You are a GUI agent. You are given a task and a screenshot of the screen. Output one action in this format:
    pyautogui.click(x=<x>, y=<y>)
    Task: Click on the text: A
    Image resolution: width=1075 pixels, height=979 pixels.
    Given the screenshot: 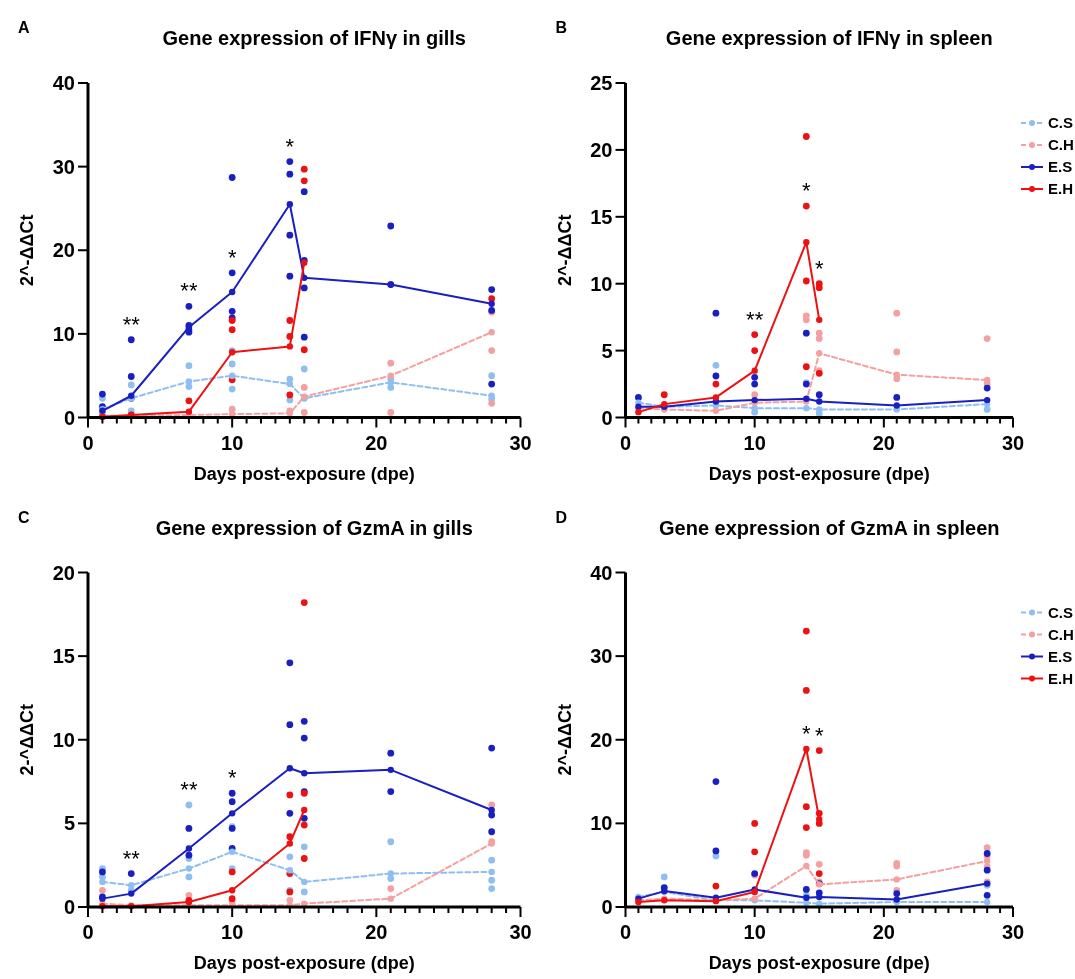 What is the action you would take?
    pyautogui.click(x=24, y=27)
    